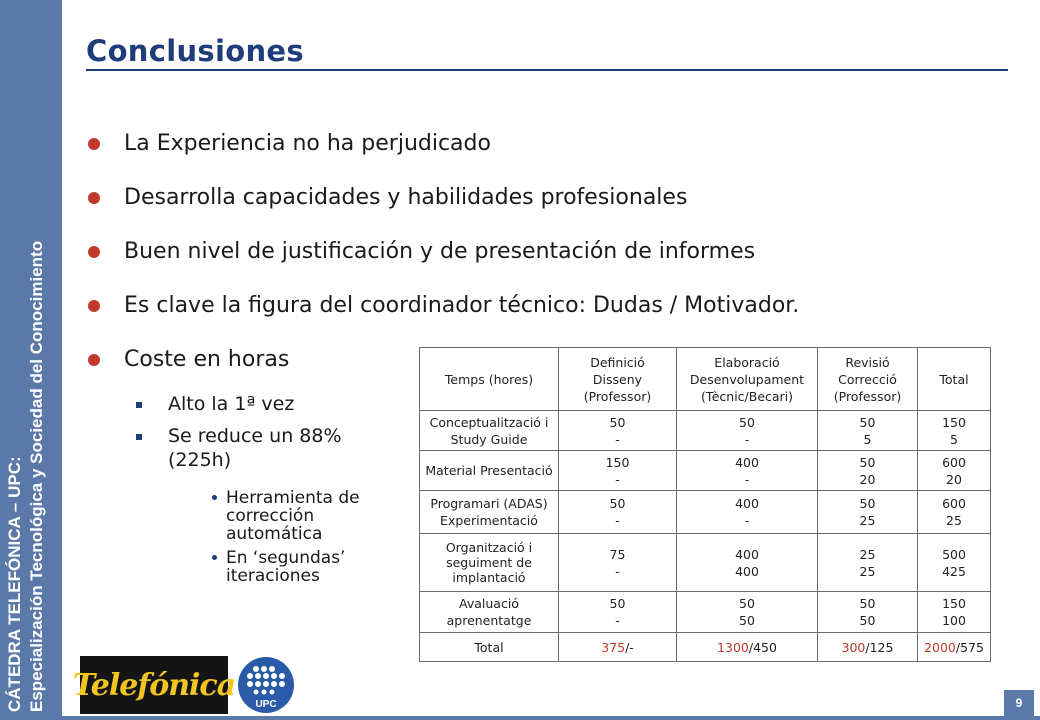 The height and width of the screenshot is (720, 1040). I want to click on subsub-bullet-item: En ‘segundas’ iteraciones, so click(307, 567).